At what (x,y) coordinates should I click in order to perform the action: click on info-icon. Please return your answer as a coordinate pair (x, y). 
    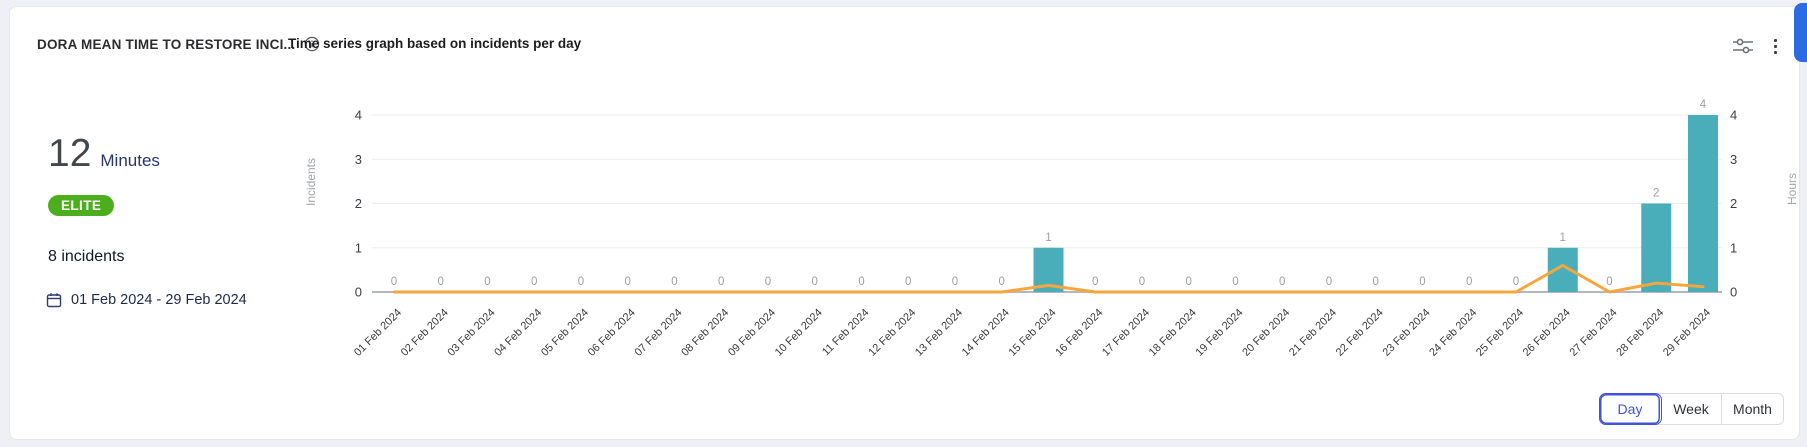
    Looking at the image, I should click on (312, 44).